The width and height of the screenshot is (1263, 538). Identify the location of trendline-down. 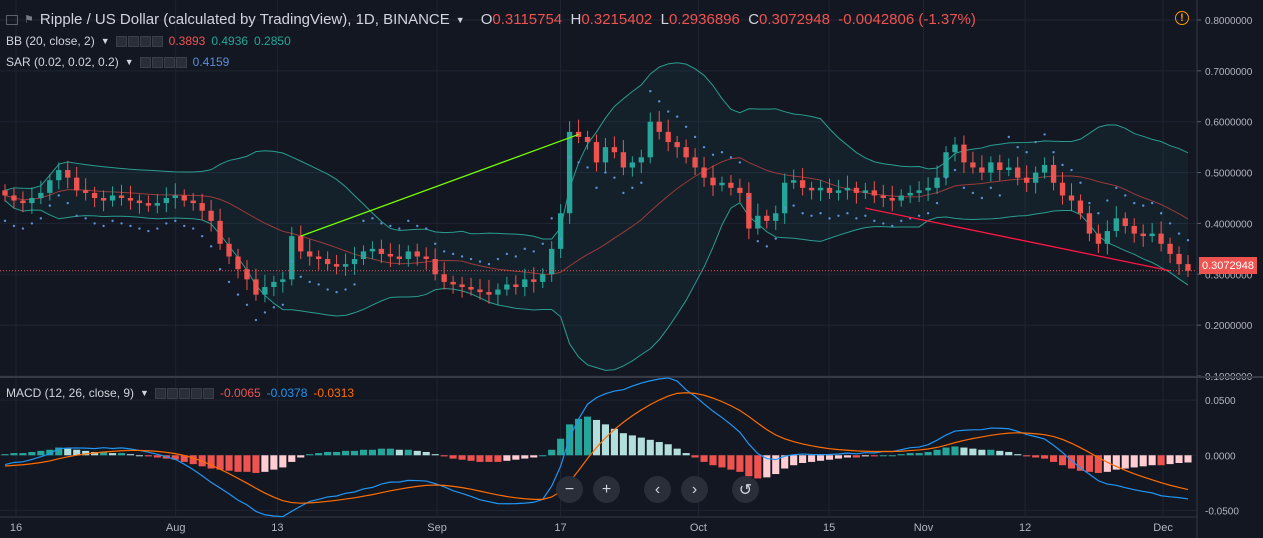
(1018, 239).